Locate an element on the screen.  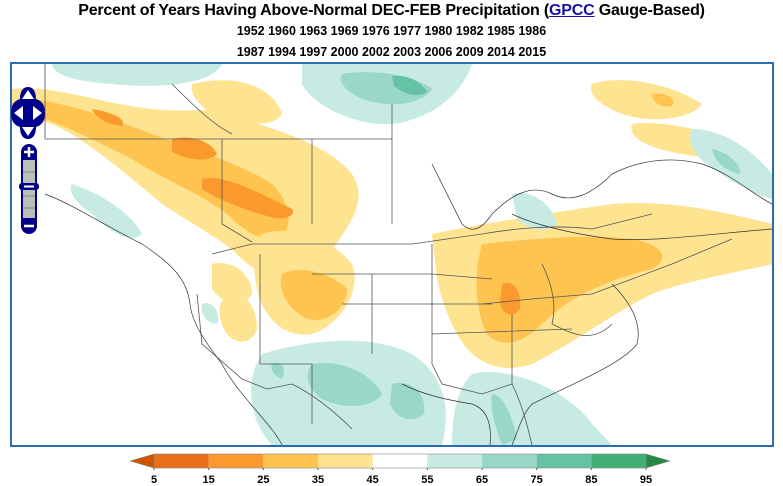
pan-left-icon is located at coordinates (18, 113).